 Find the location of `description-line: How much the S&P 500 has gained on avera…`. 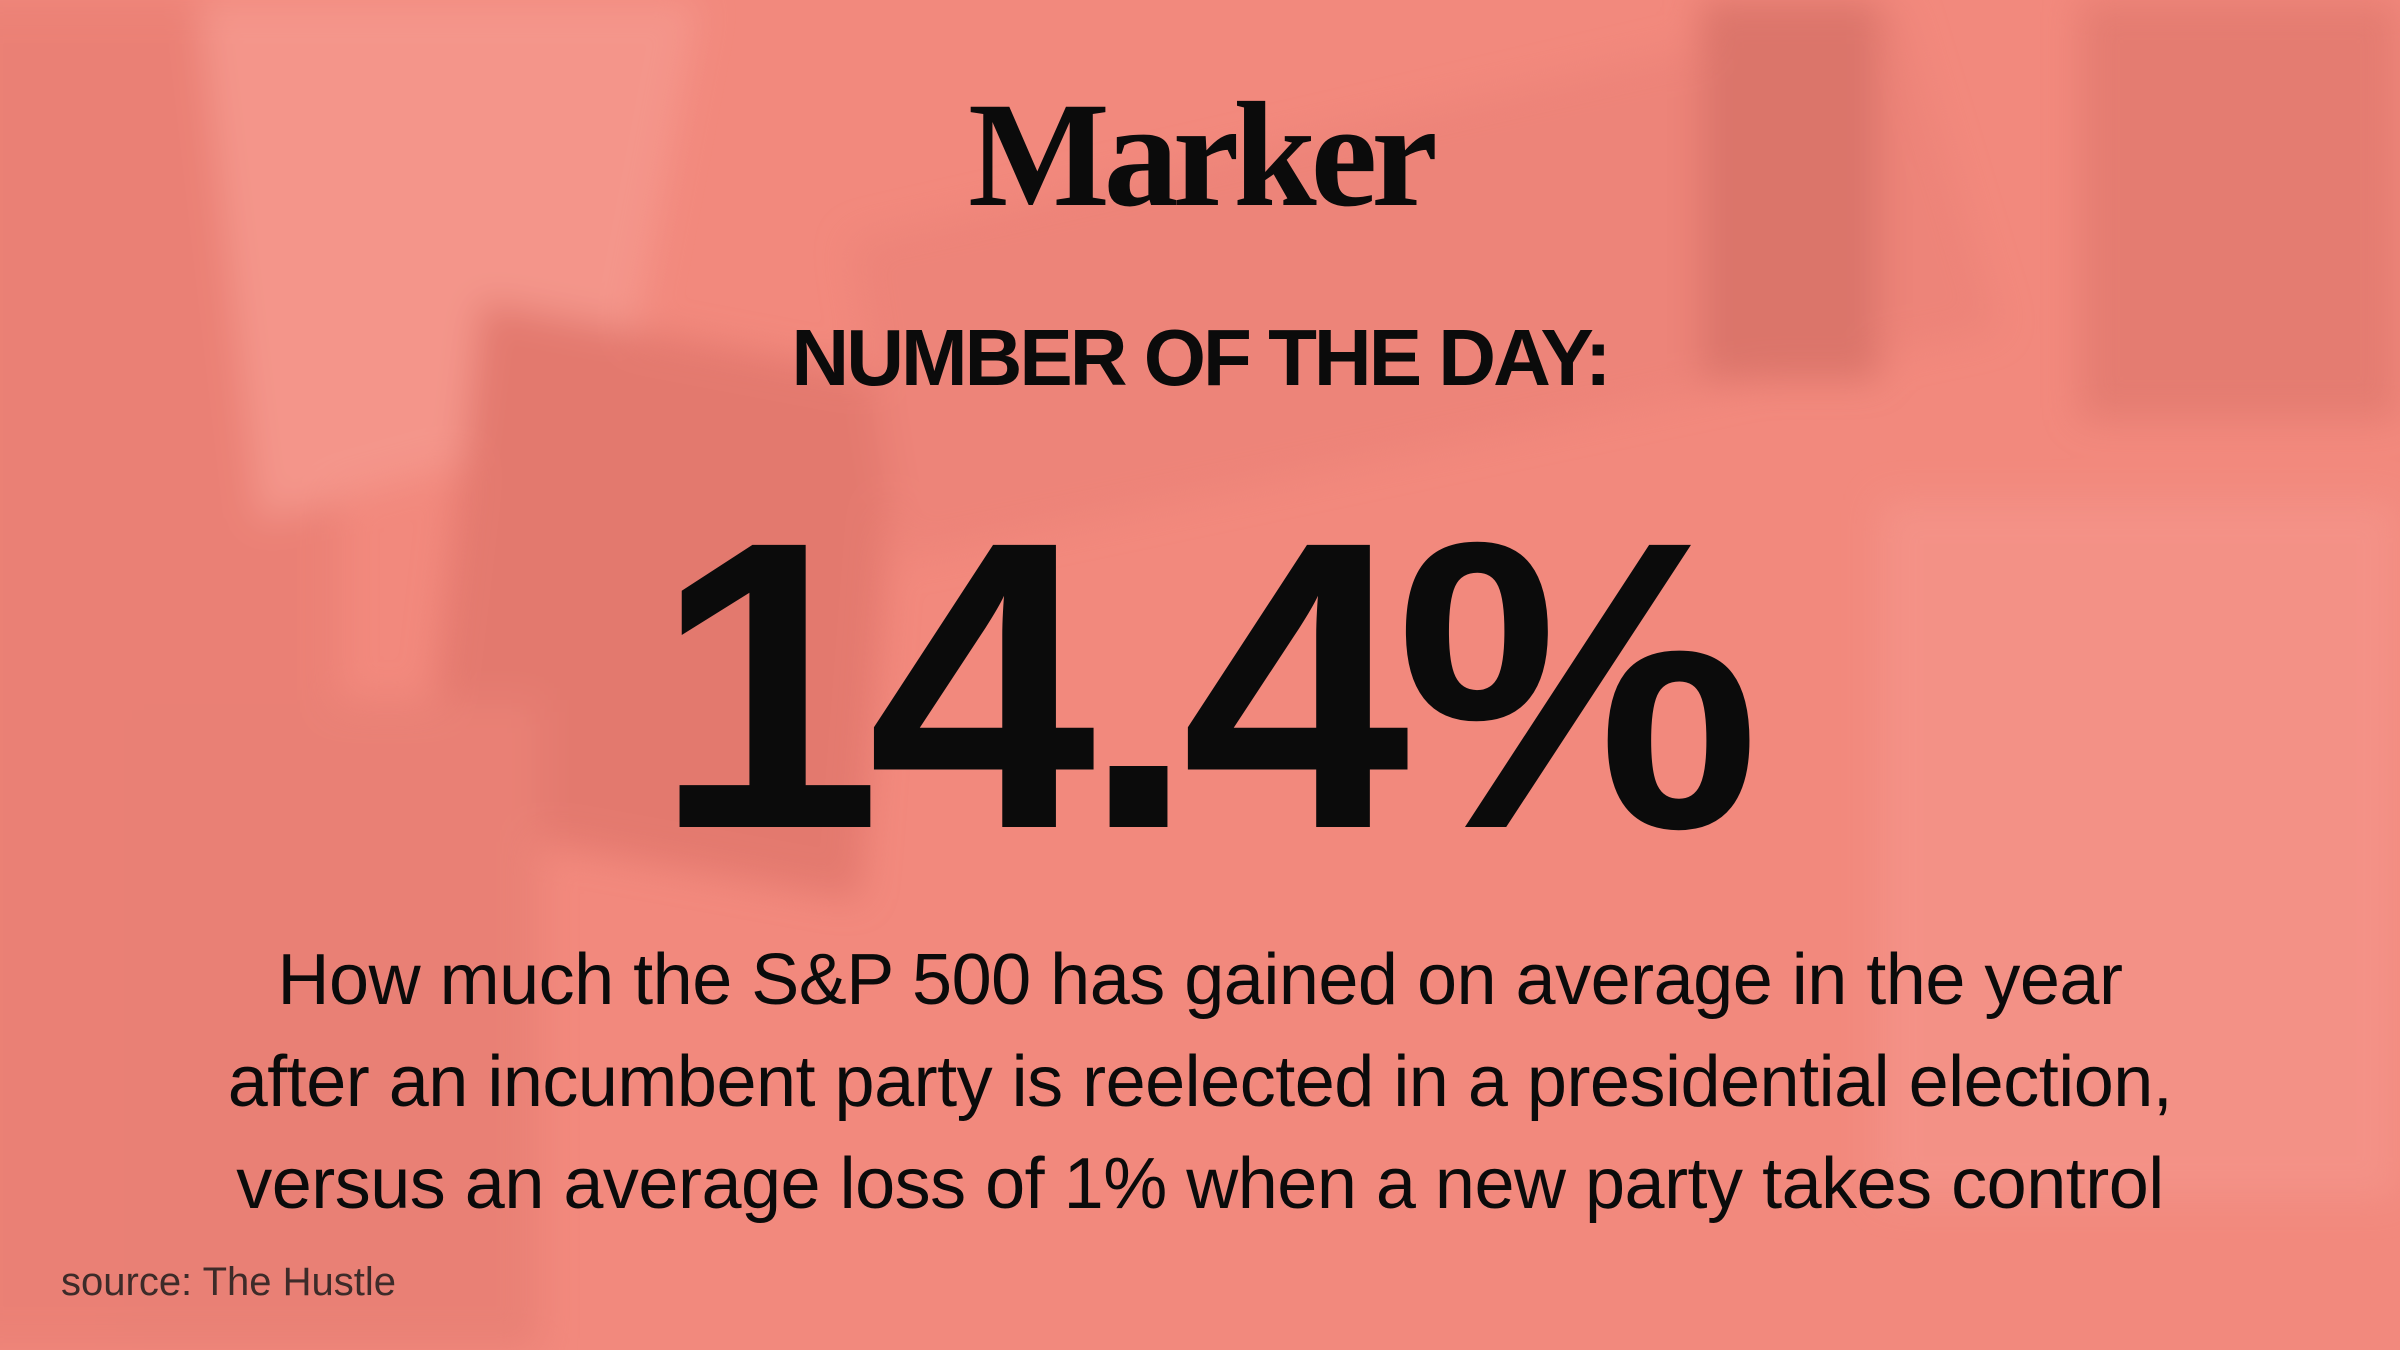

description-line: How much the S&P 500 has gained on avera… is located at coordinates (1200, 980).